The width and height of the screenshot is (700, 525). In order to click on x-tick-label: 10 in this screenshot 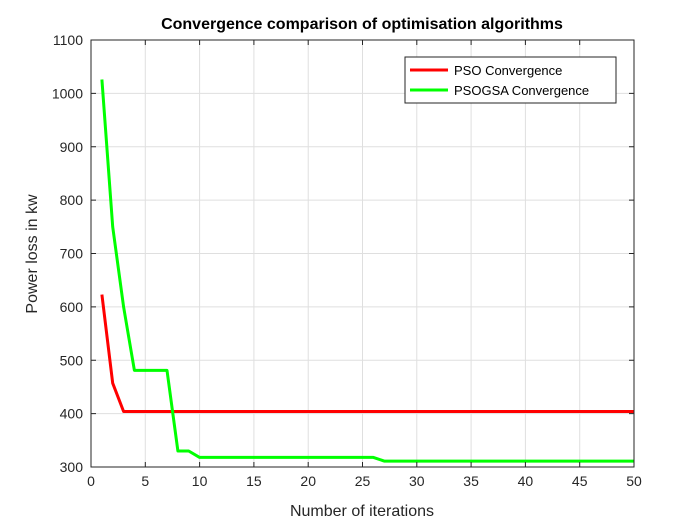, I will do `click(200, 481)`.